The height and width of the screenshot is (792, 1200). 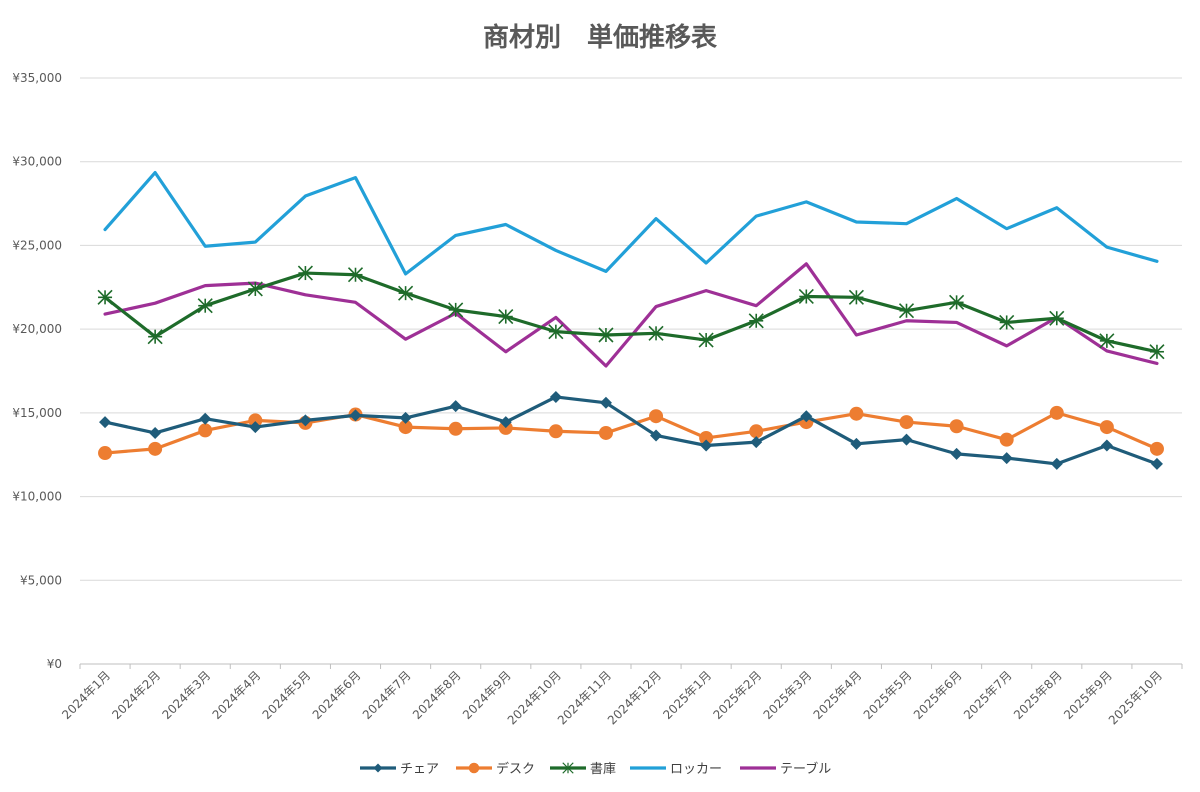 I want to click on x-tick-label: 2024年5月, so click(x=287, y=695).